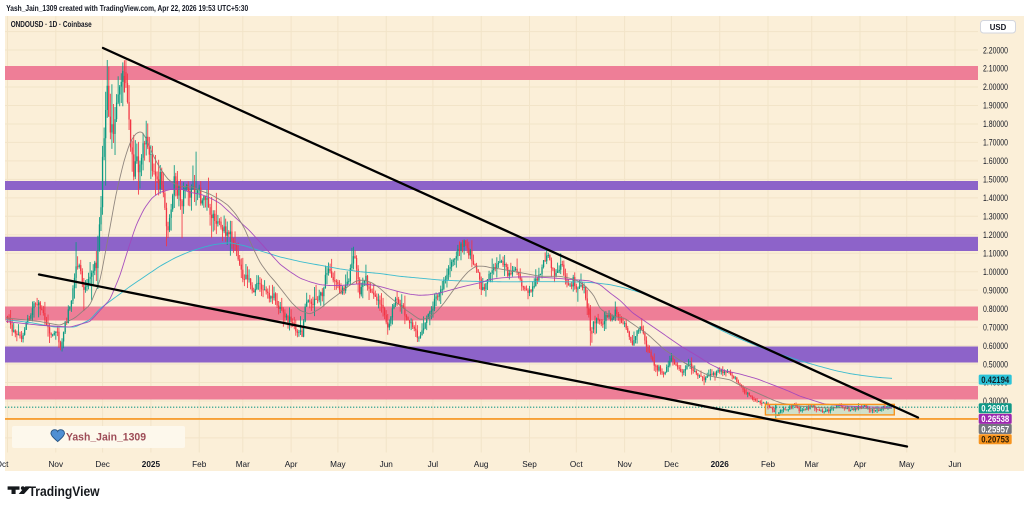 This screenshot has width=1024, height=508. I want to click on svg-text: 0.90000, so click(995, 290).